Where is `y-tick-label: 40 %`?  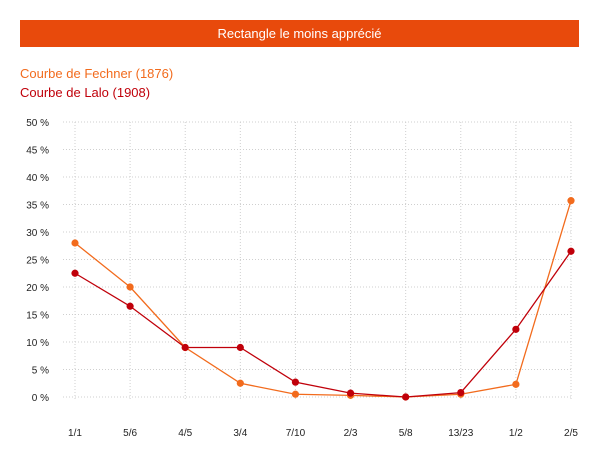 y-tick-label: 40 % is located at coordinates (37, 178).